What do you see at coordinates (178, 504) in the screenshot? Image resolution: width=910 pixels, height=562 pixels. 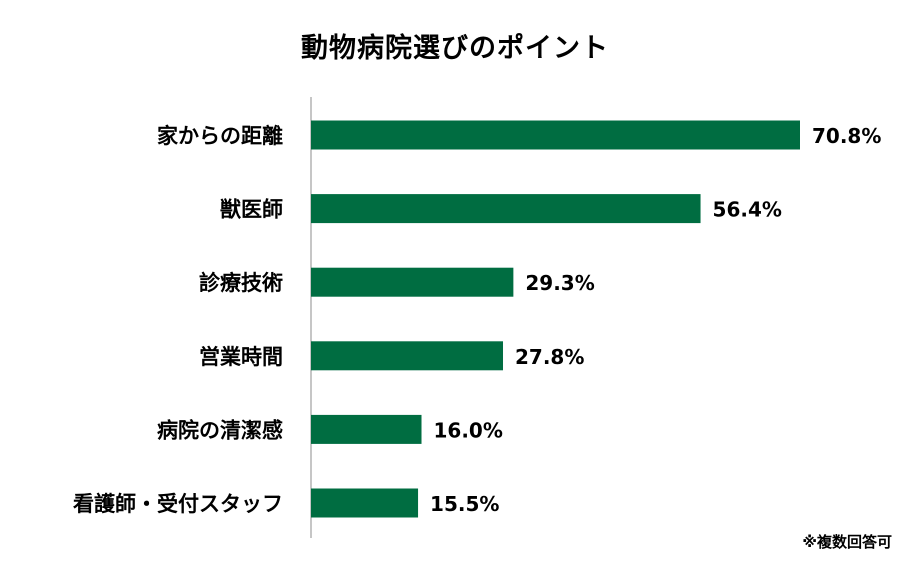 I see `category-label: 看護師・受付スタッフ` at bounding box center [178, 504].